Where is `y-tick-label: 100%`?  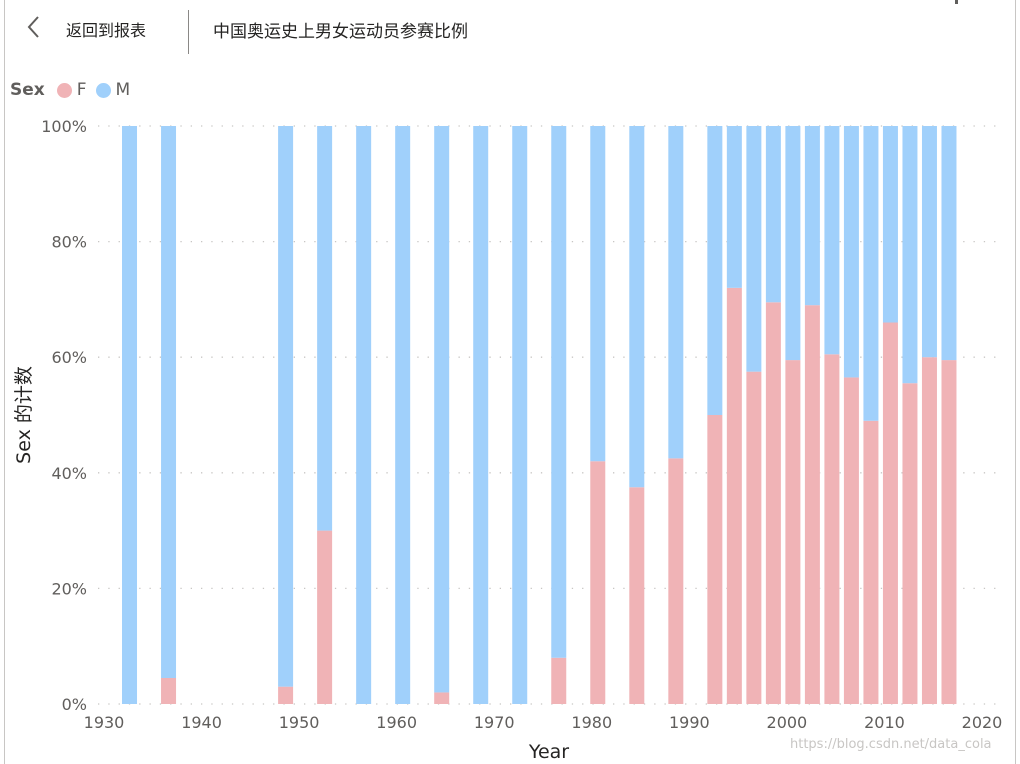 y-tick-label: 100% is located at coordinates (64, 126).